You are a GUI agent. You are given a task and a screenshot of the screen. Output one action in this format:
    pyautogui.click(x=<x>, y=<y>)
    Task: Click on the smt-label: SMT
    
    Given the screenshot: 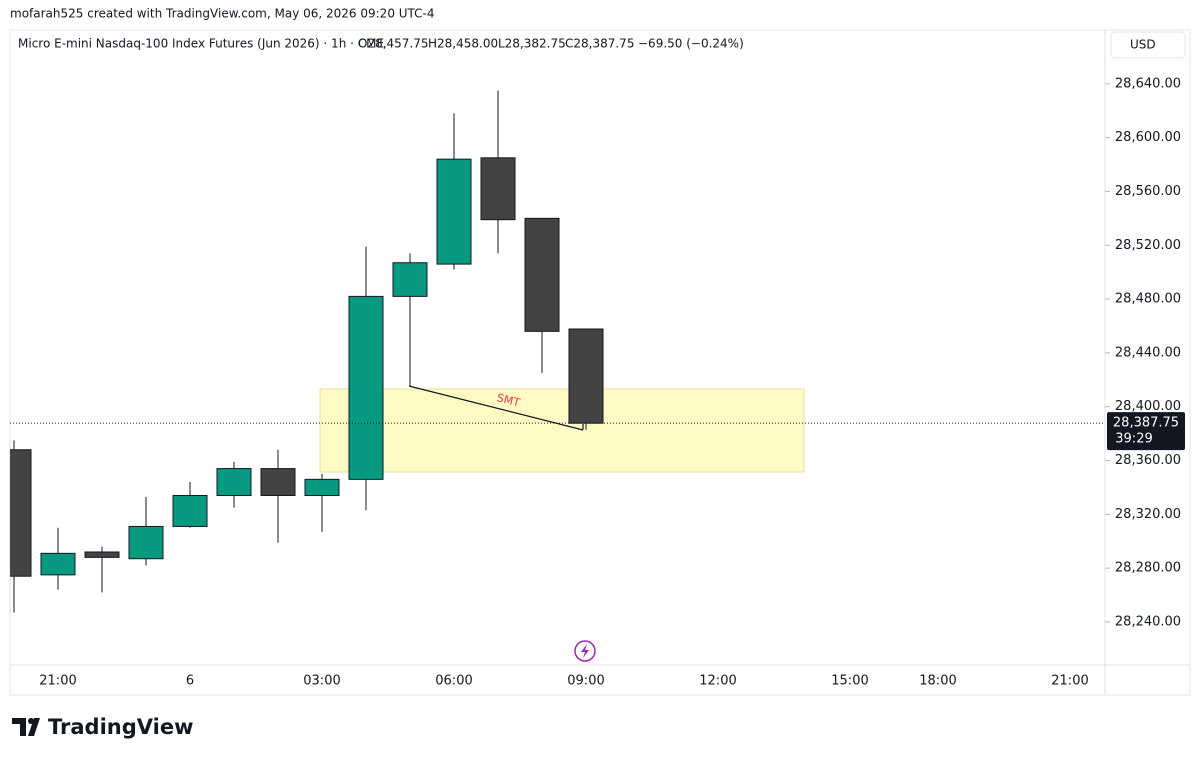 What is the action you would take?
    pyautogui.click(x=509, y=400)
    